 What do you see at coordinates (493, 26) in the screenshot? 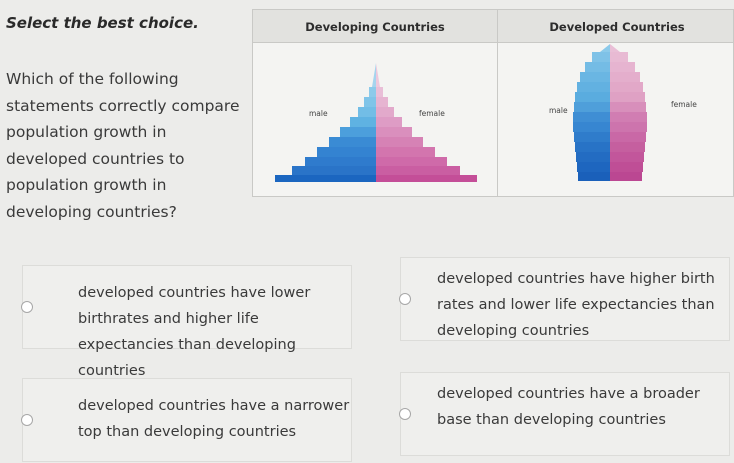
I see `table-header: Developing Countries Developed Countries` at bounding box center [493, 26].